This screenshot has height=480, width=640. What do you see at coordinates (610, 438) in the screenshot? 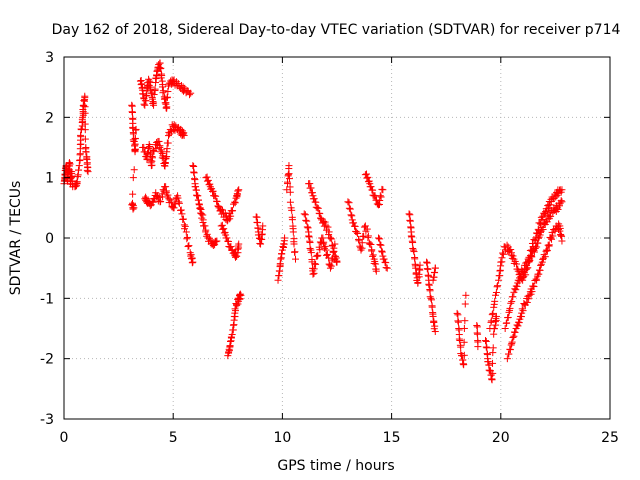
I see `x-tick-label: 25` at bounding box center [610, 438].